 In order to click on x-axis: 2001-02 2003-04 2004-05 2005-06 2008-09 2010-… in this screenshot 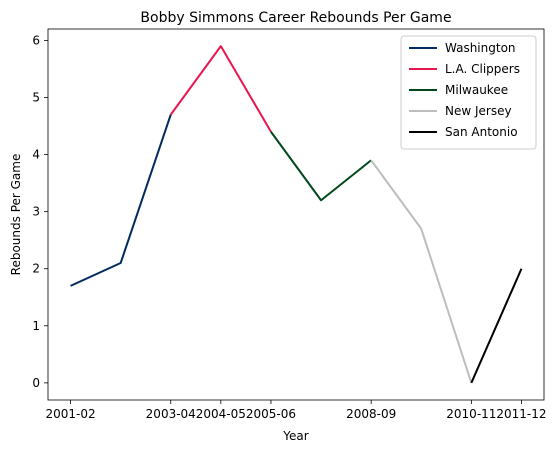, I will do `click(296, 410)`.